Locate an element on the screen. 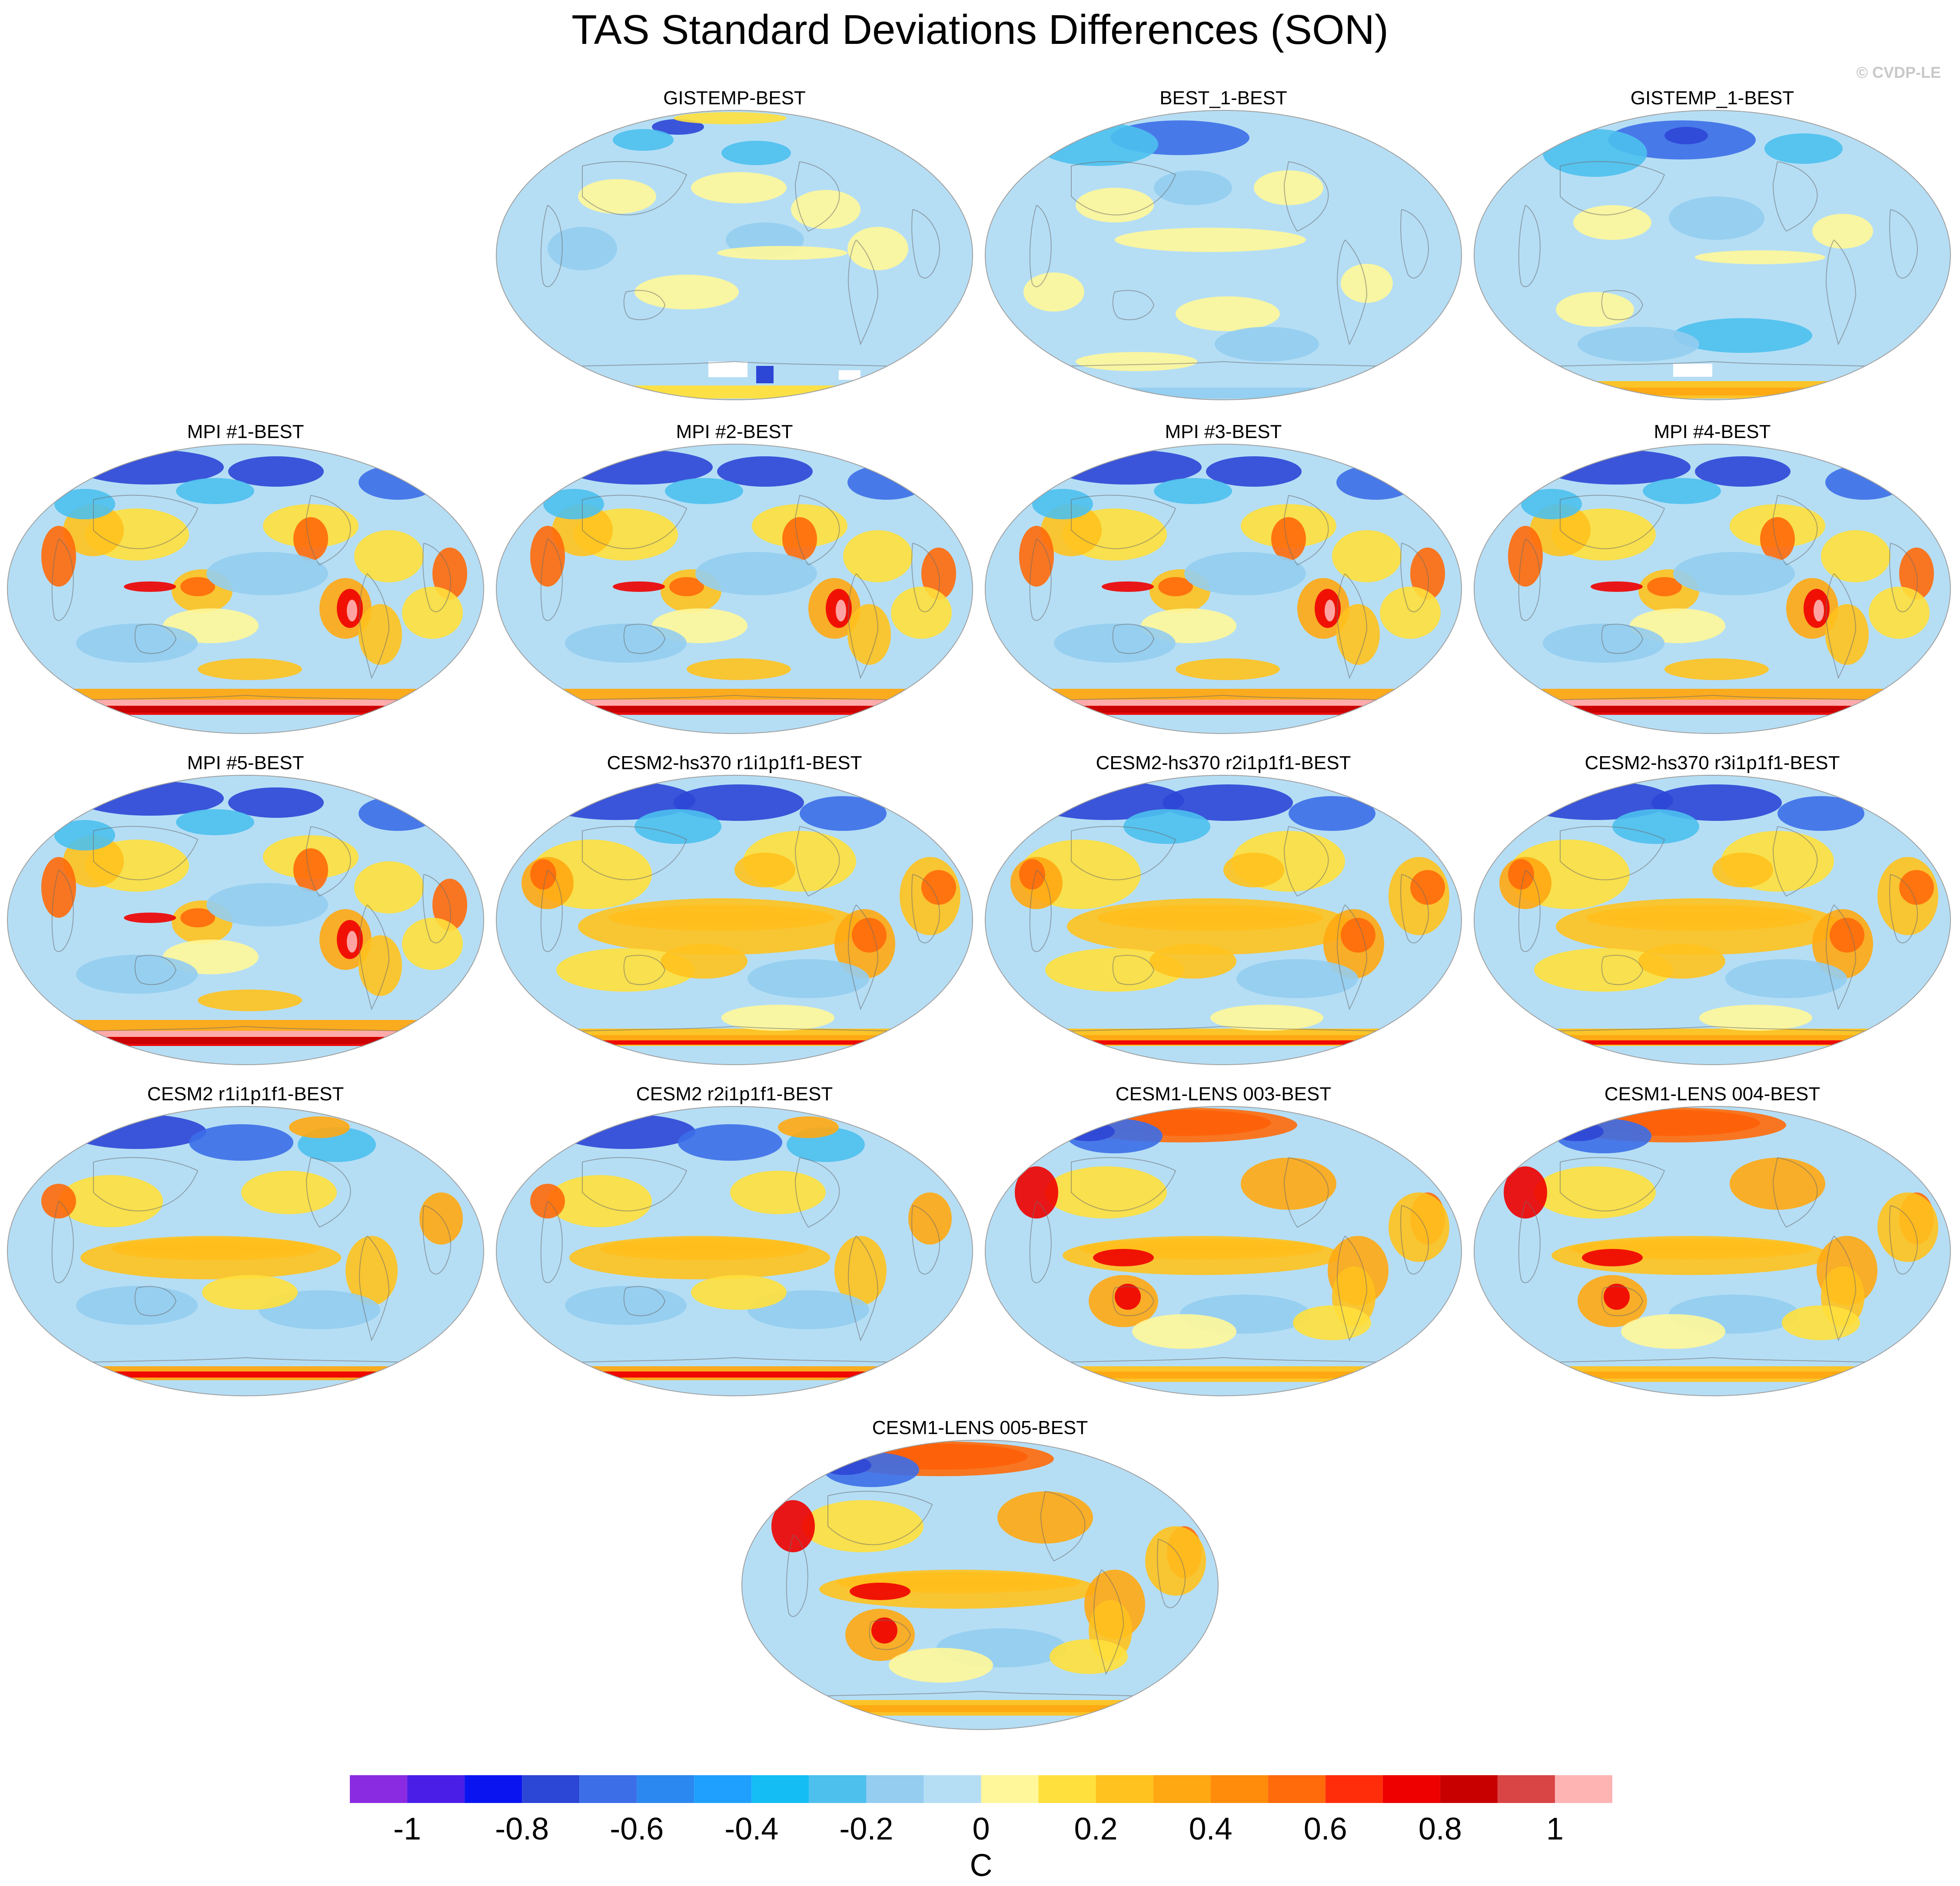  map-panel-cesm1-lens-005-best: CESM1-LENS 005-BEST is located at coordinates (980, 1575).